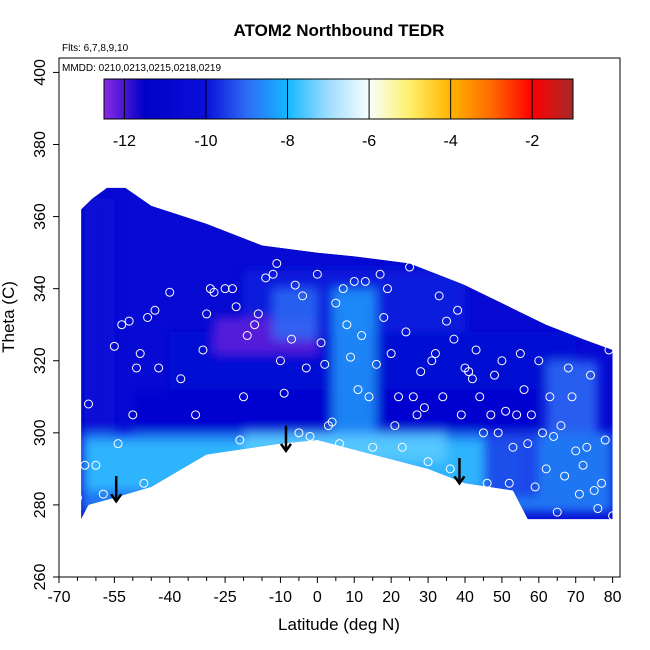 The height and width of the screenshot is (650, 650). I want to click on y-tick-label: 320, so click(40, 360).